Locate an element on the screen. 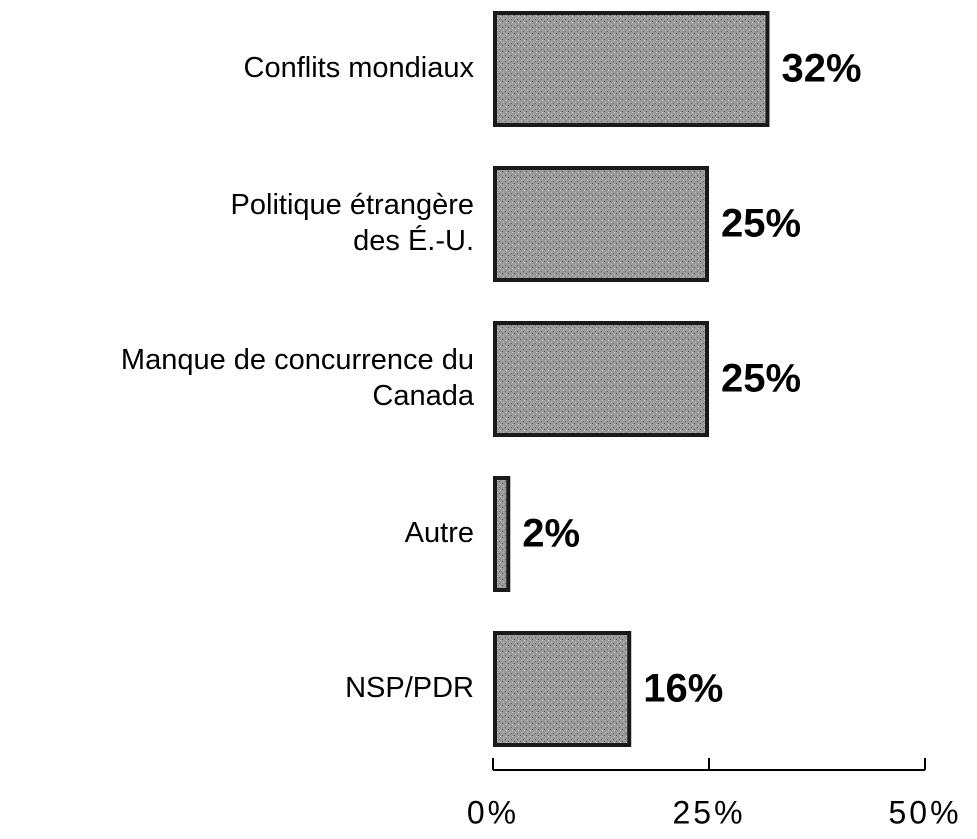 This screenshot has width=977, height=839. value-label: 32% is located at coordinates (821, 69).